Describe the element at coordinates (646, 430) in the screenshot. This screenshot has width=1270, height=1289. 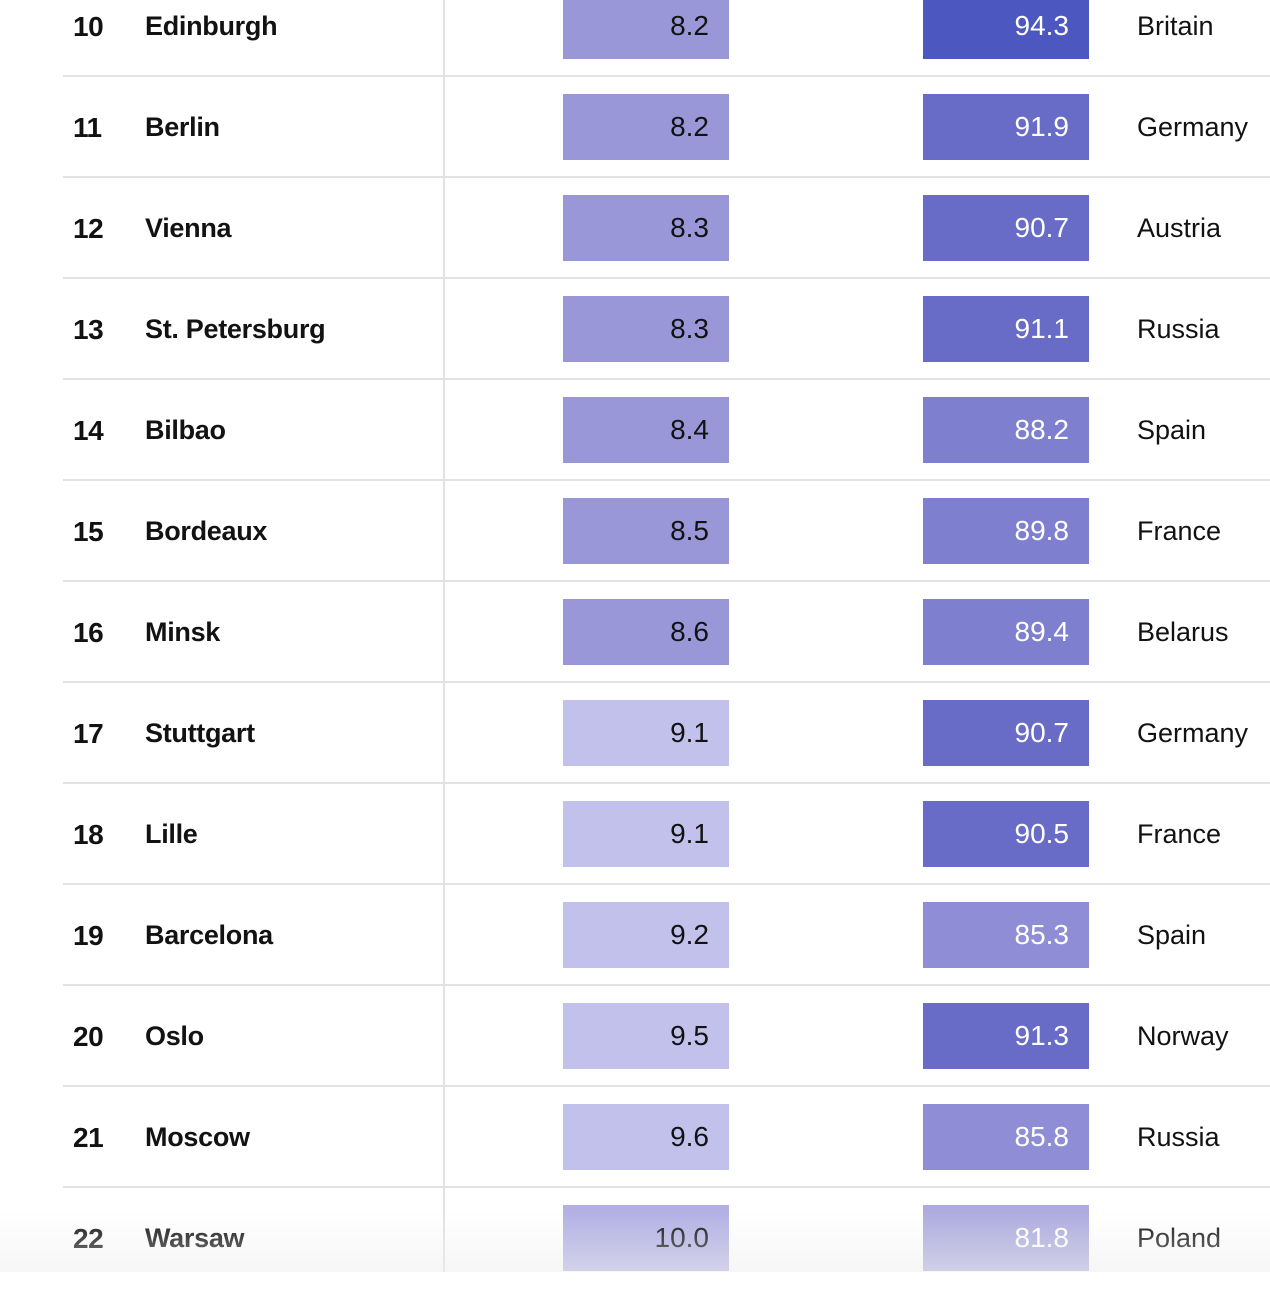
I see `value-1-cell: 8.4` at that location.